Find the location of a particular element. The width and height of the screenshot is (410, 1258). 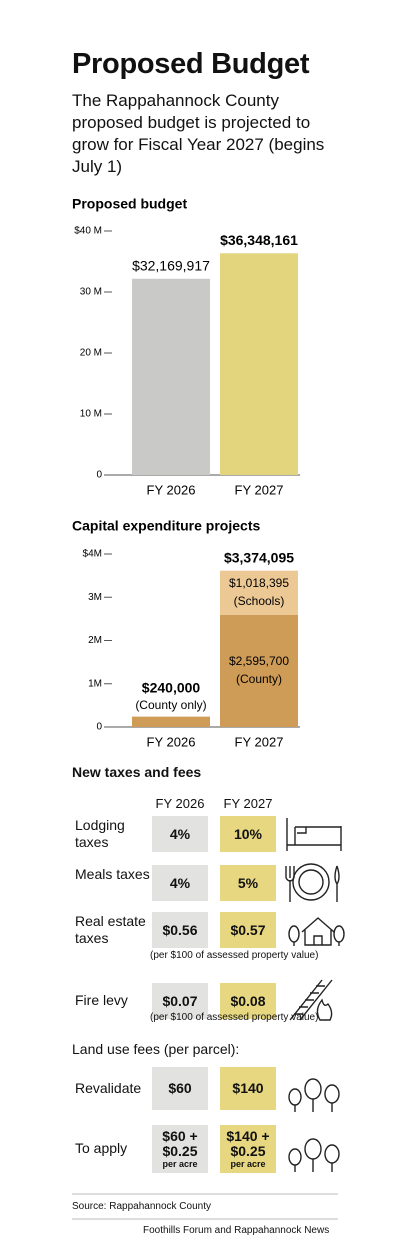

y-tick-label: 1M is located at coordinates (95, 683).